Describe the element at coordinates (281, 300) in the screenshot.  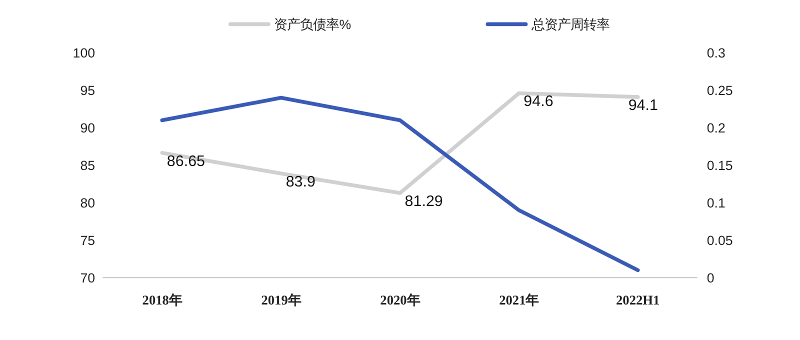
I see `x-tick-label: 2019年` at that location.